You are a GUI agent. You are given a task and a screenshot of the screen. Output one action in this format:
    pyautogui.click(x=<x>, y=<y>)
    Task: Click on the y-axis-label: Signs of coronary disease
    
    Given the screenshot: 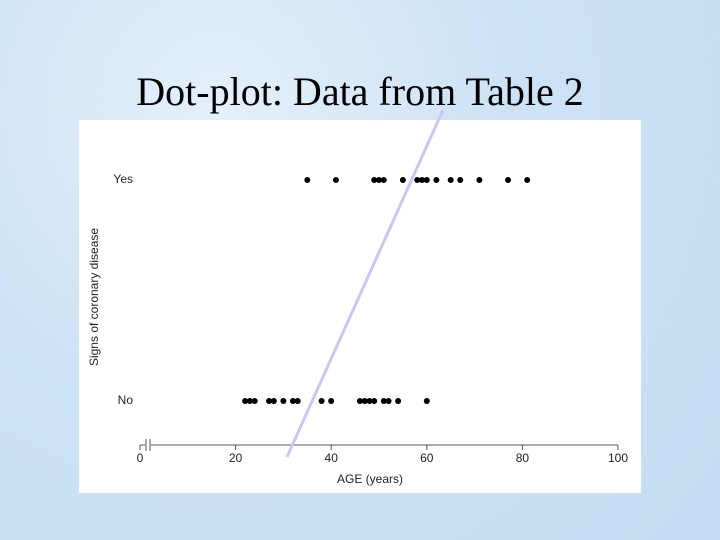 What is the action you would take?
    pyautogui.click(x=94, y=297)
    